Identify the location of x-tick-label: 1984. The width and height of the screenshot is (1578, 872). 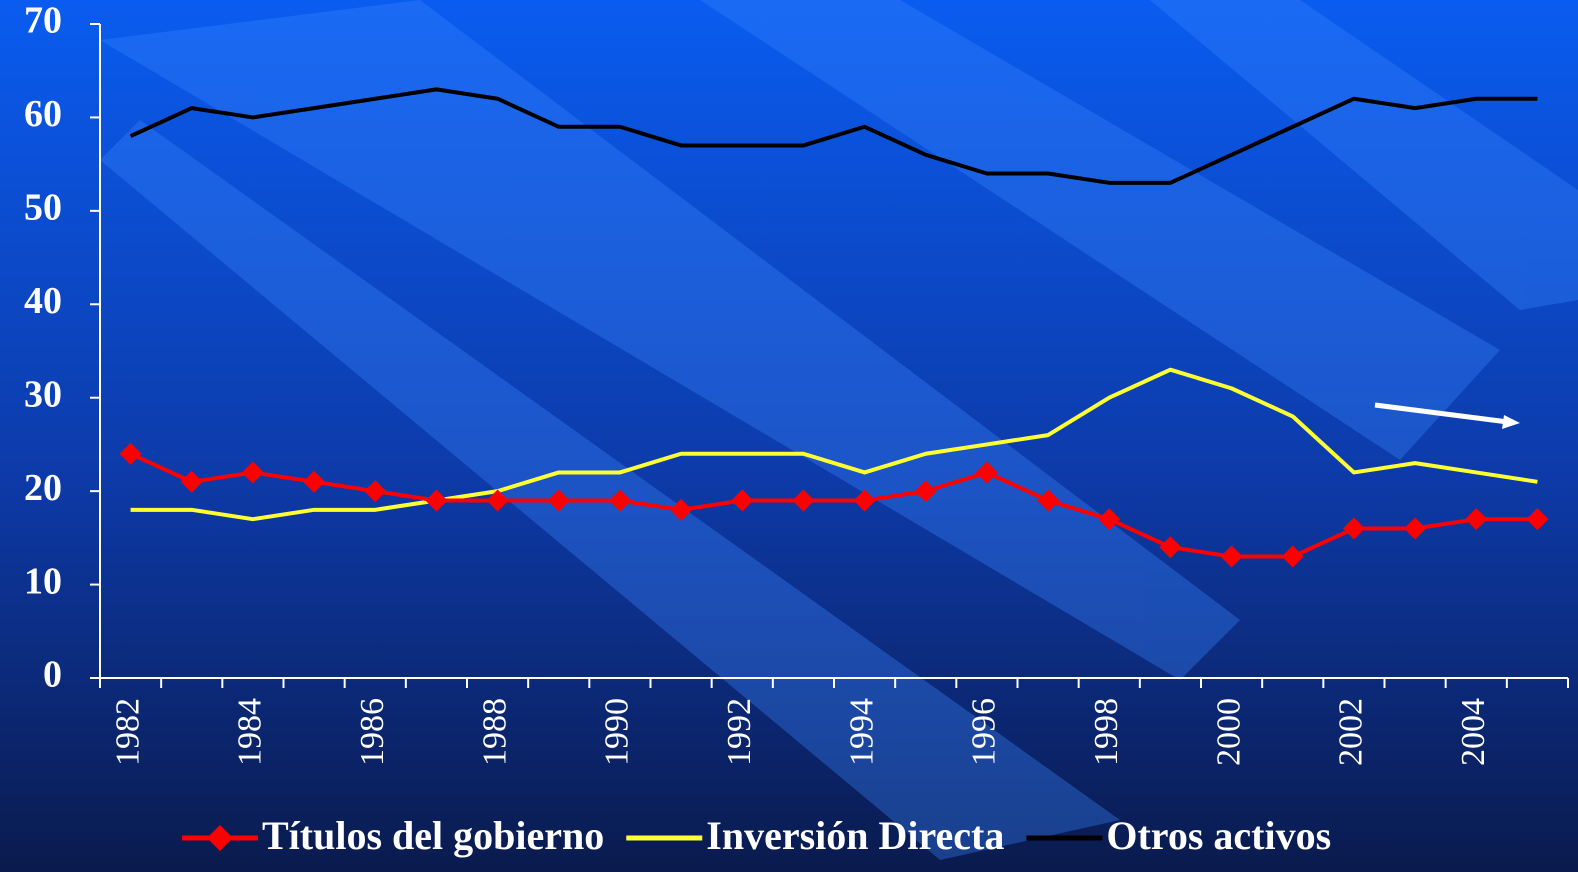
(250, 732).